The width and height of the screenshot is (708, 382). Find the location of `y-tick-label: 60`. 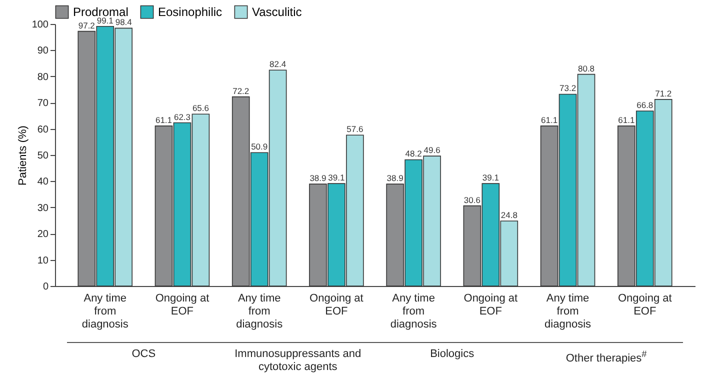

y-tick-label: 60 is located at coordinates (43, 130).